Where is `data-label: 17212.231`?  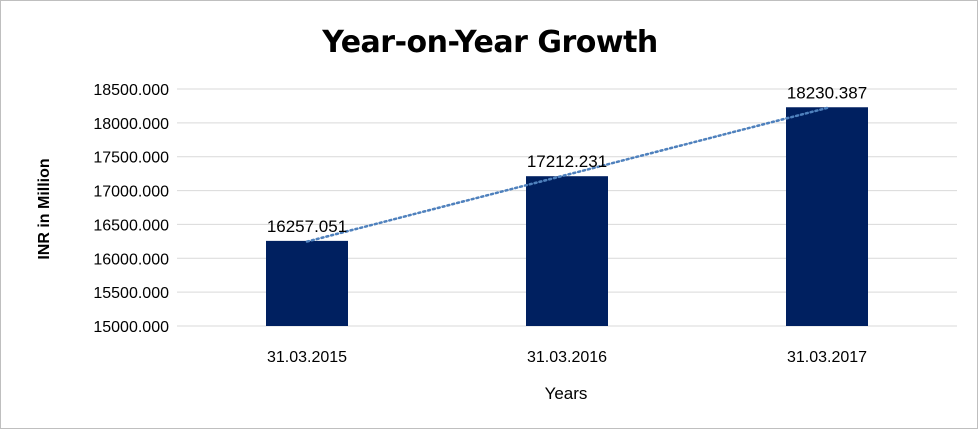 data-label: 17212.231 is located at coordinates (567, 161).